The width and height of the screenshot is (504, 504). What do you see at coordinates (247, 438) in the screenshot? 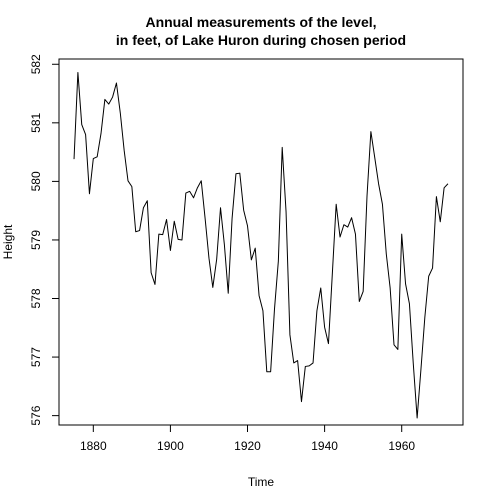
I see `x-axis: 1880 1900 1920 1940 1960` at bounding box center [247, 438].